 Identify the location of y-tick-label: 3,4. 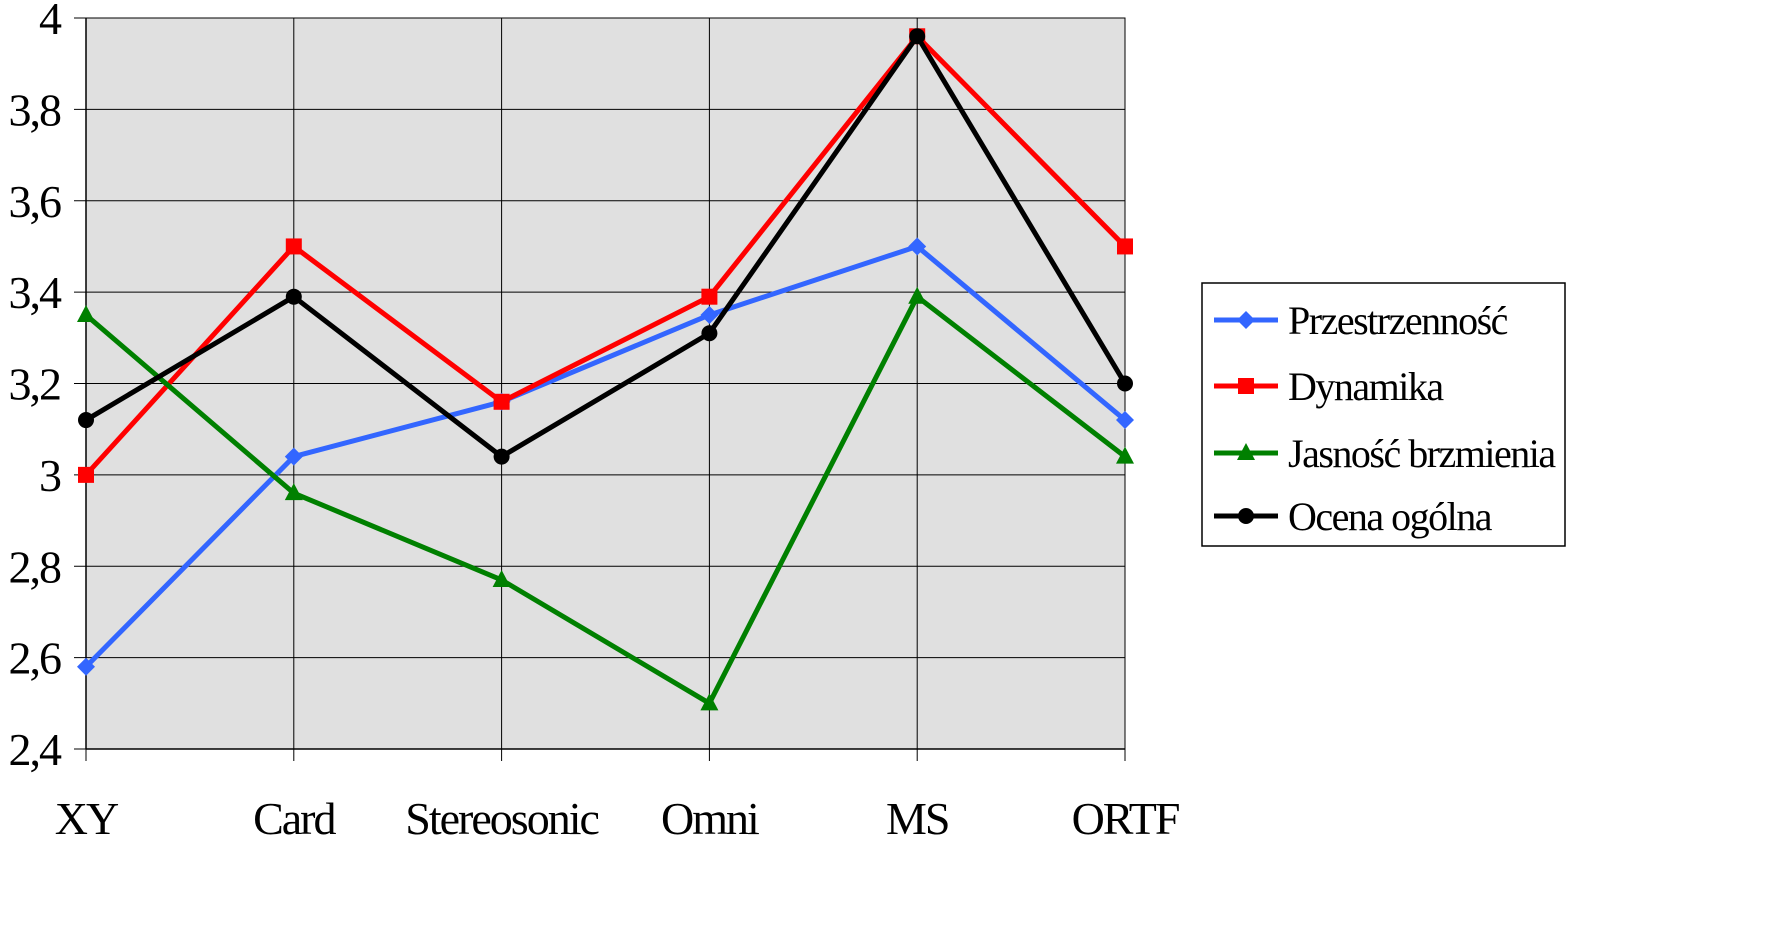
(36, 292).